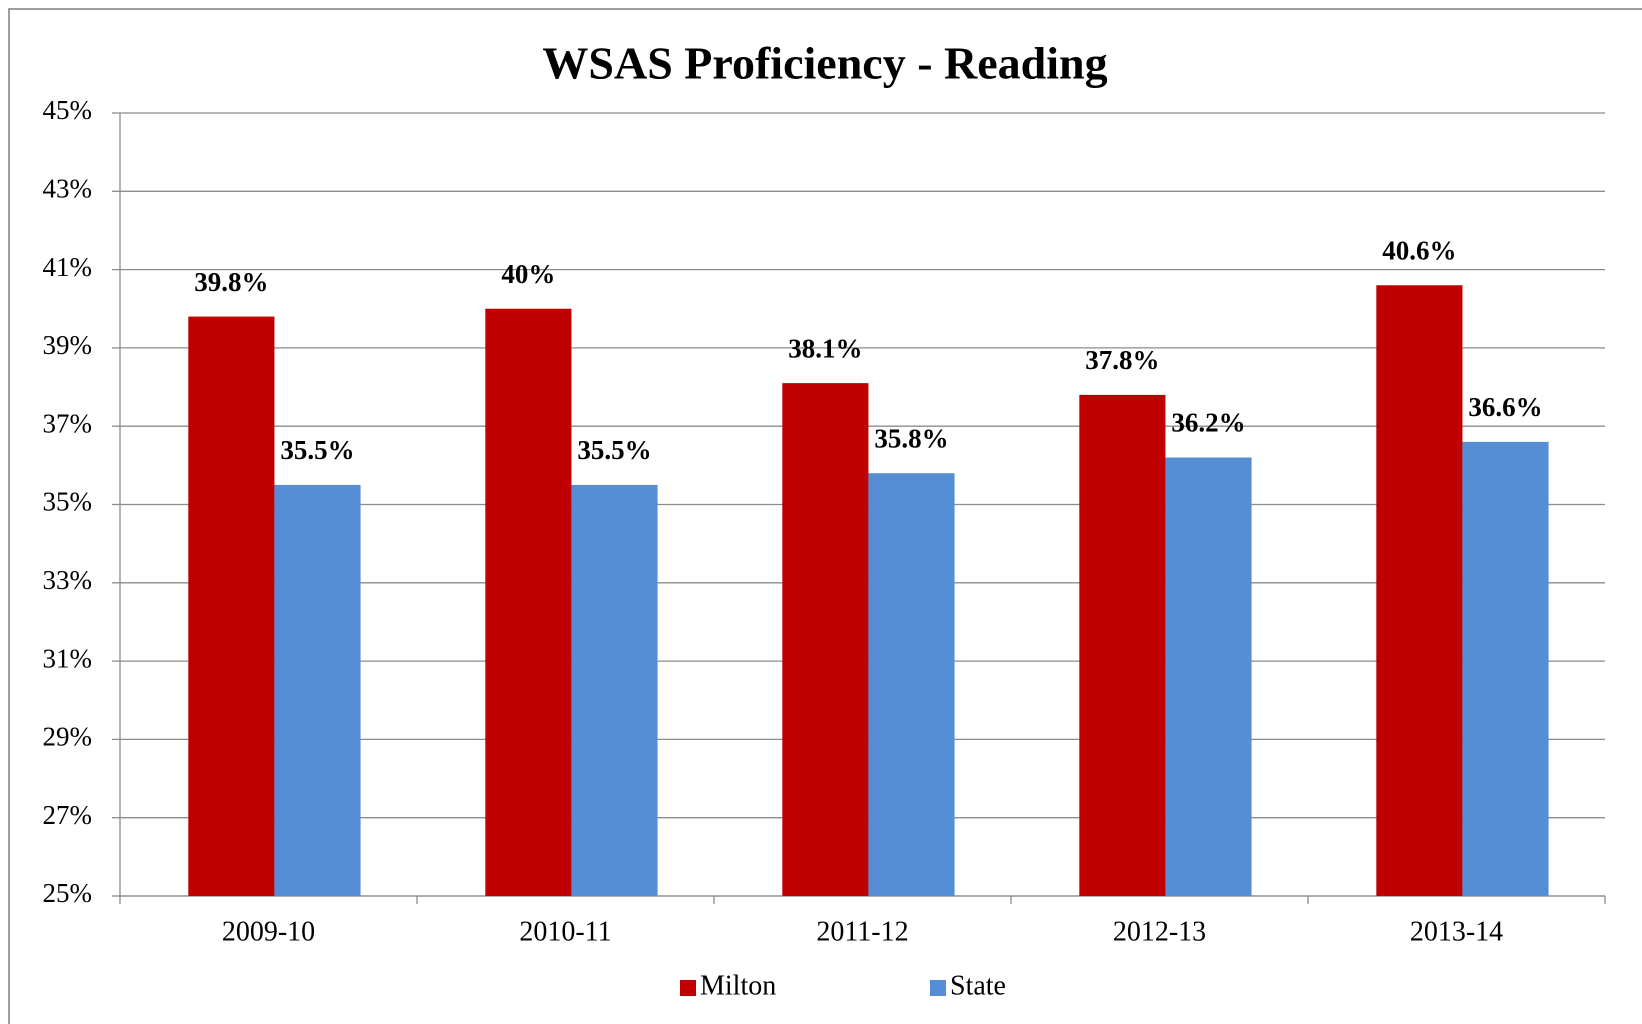  What do you see at coordinates (1456, 931) in the screenshot?
I see `x-tick-label: 2013-14` at bounding box center [1456, 931].